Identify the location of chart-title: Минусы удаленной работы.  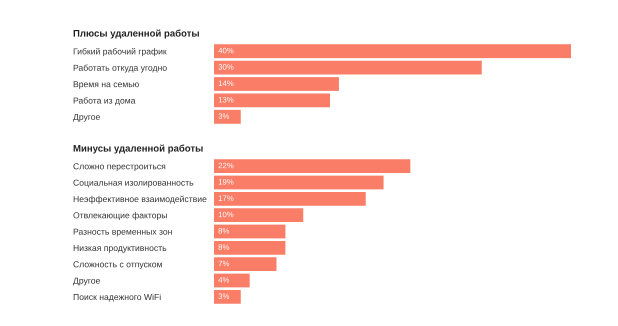
(138, 149).